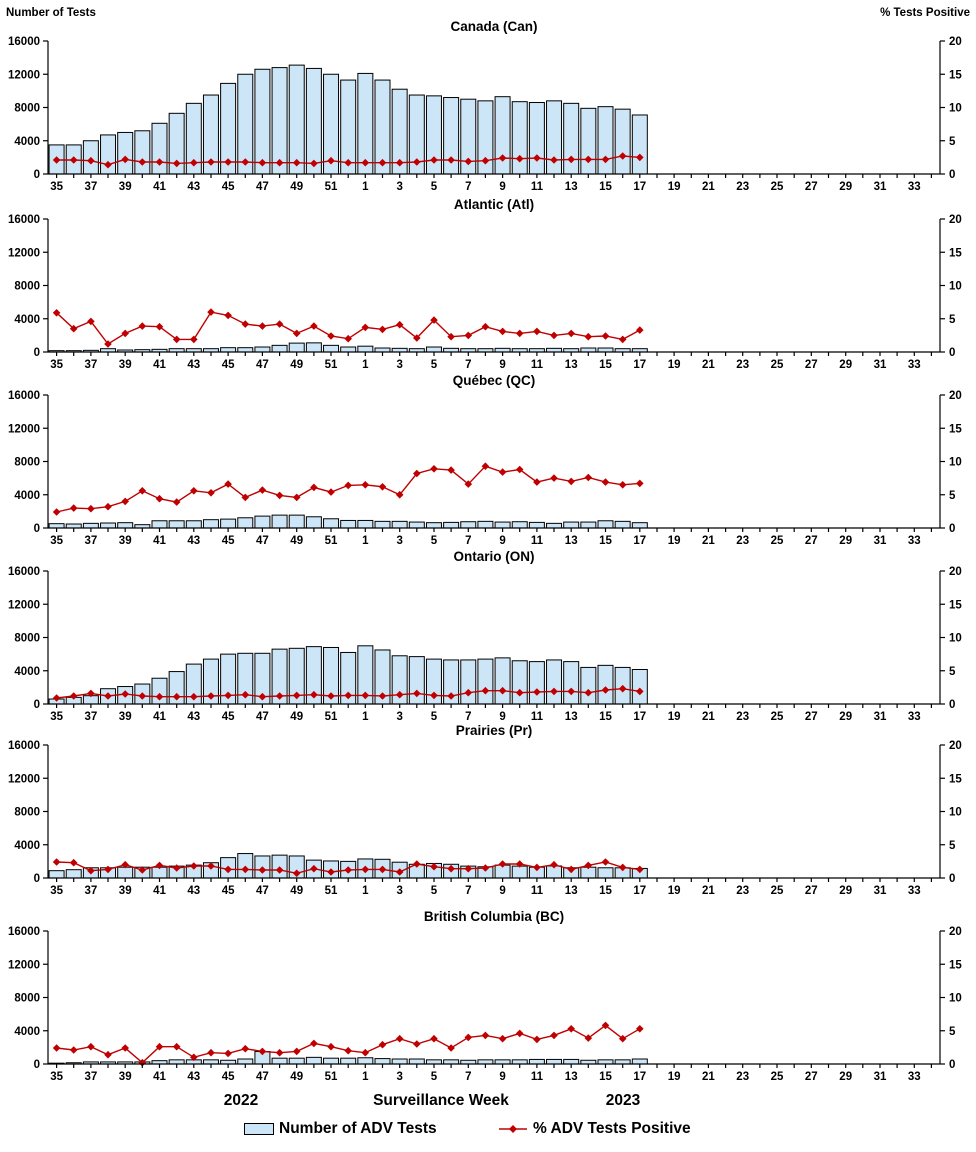  Describe the element at coordinates (241, 1100) in the screenshot. I see `year-label-left: 2022` at that location.